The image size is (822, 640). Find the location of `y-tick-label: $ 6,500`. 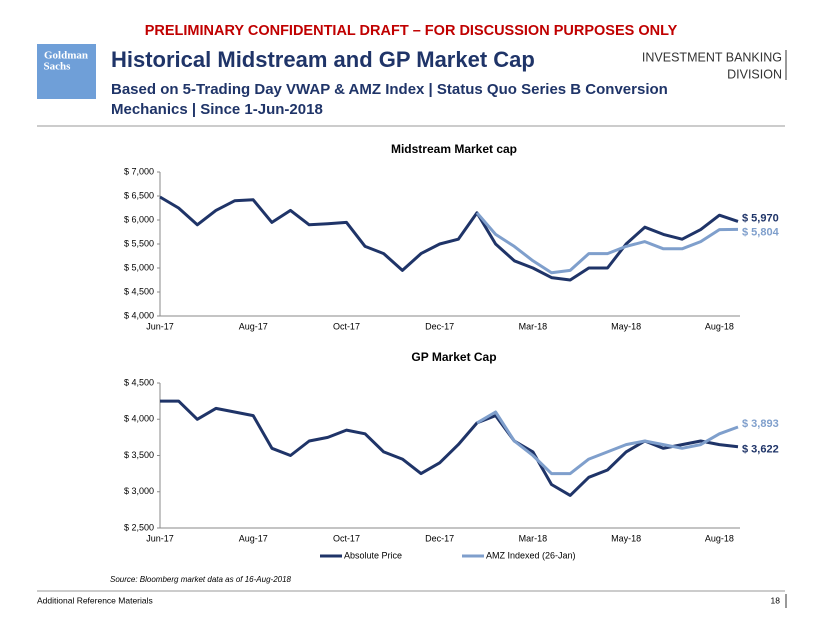

y-tick-label: $ 6,500 is located at coordinates (139, 195).